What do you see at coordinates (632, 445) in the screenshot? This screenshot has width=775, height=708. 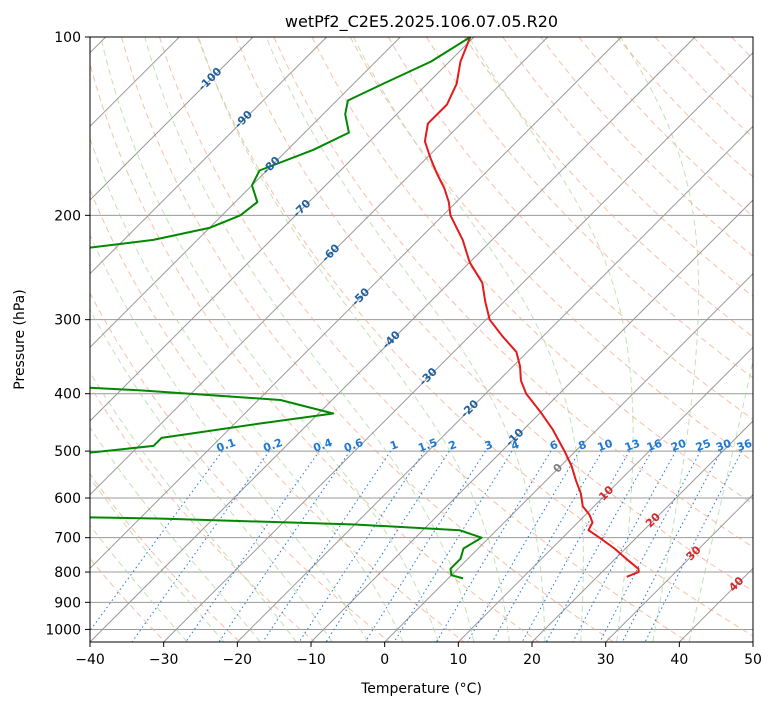 I see `mixing-ratio-label: 13` at bounding box center [632, 445].